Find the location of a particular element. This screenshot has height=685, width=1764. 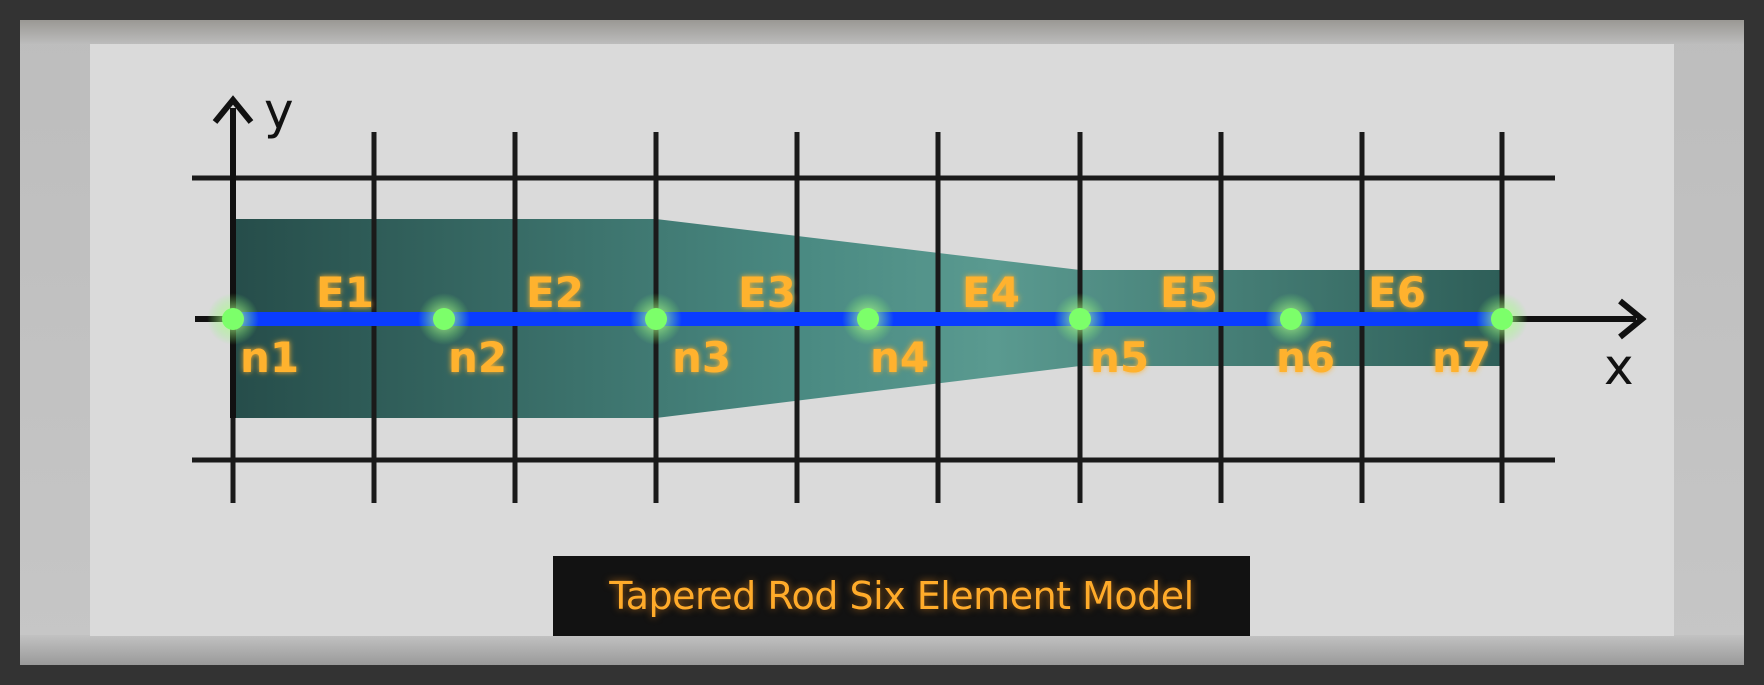

screen-bottom-edge is located at coordinates (882, 650).